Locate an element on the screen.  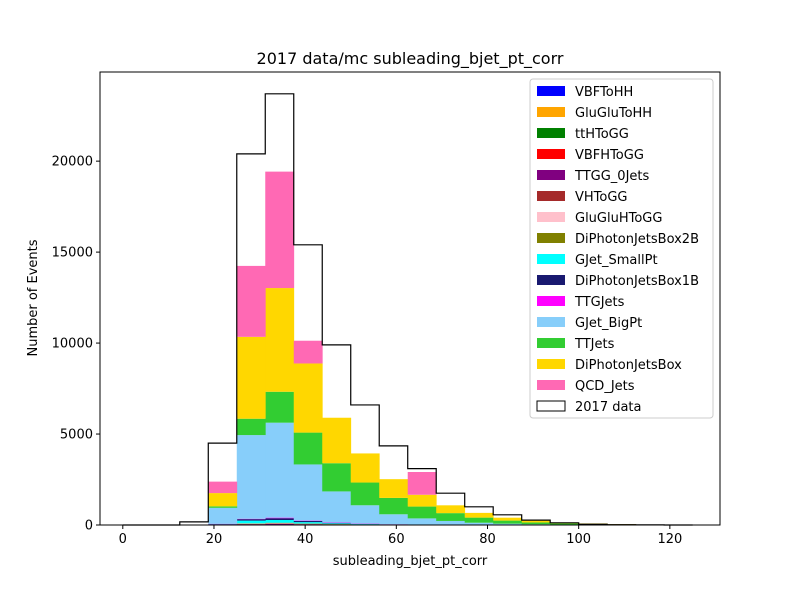
legend-label-gluglutohh: GluGluToHH is located at coordinates (613, 113).